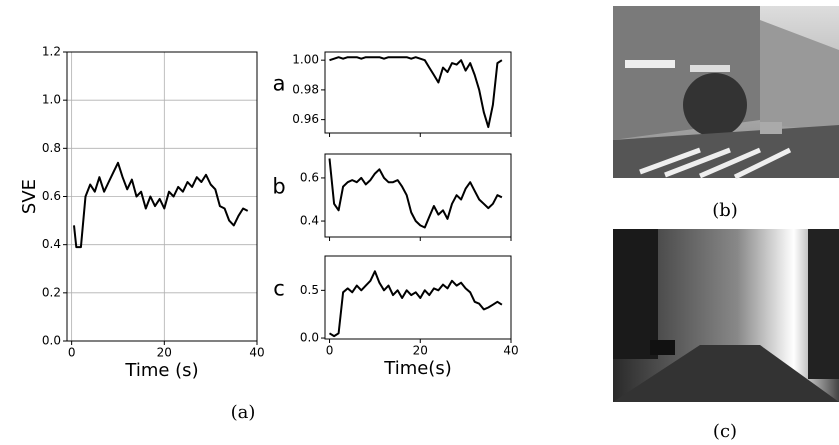 The image size is (839, 445). What do you see at coordinates (305, 119) in the screenshot?
I see `y-tick-label: 0.96` at bounding box center [305, 119].